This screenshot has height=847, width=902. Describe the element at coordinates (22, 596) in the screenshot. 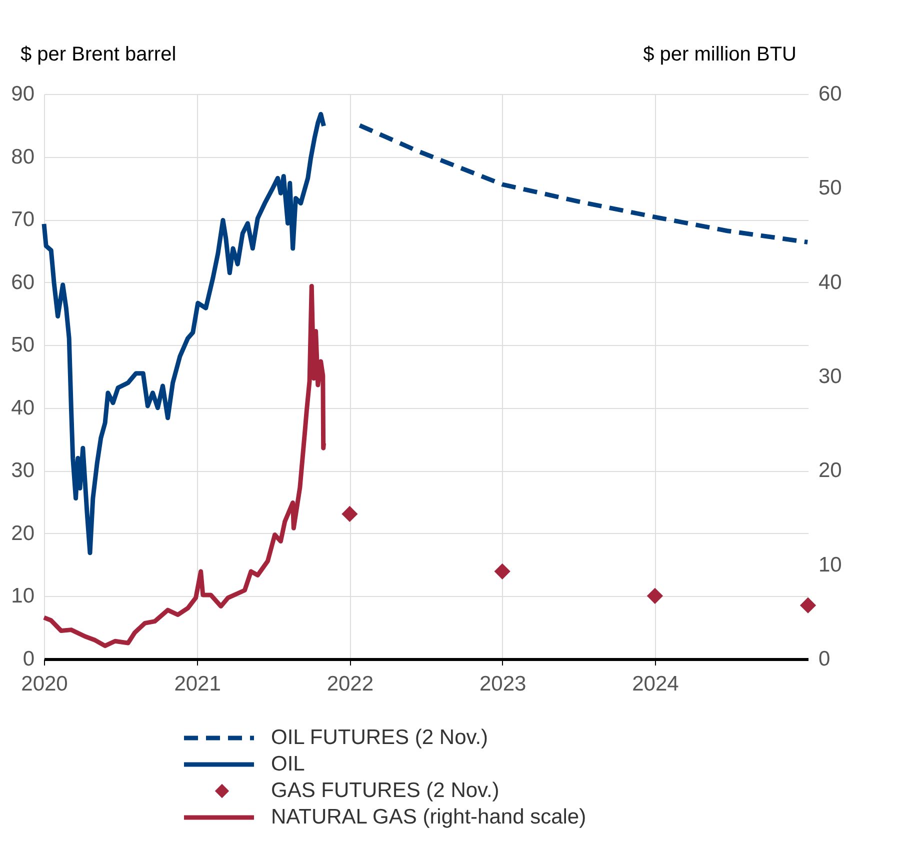

I see `y-tick-label: 10` at that location.